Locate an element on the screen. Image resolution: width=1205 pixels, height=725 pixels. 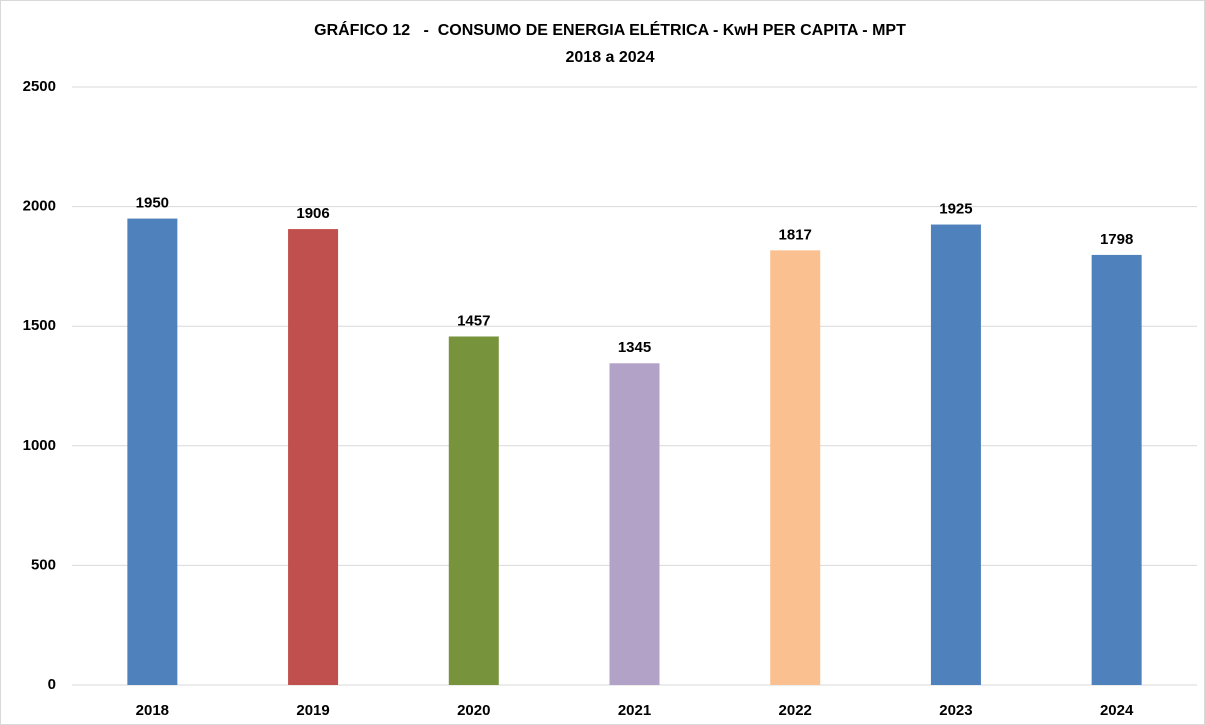
data-label: 1798 is located at coordinates (1116, 239).